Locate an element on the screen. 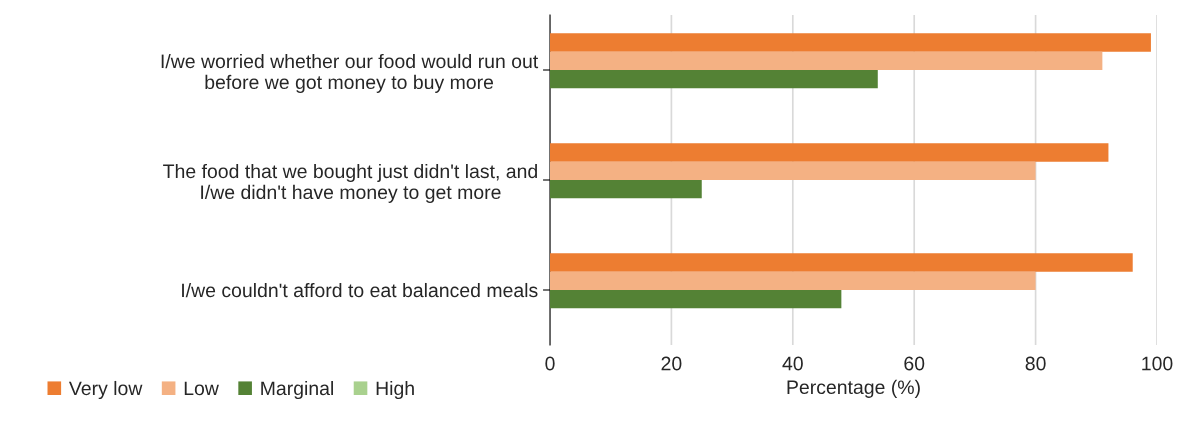  legend-label: Low is located at coordinates (201, 388).